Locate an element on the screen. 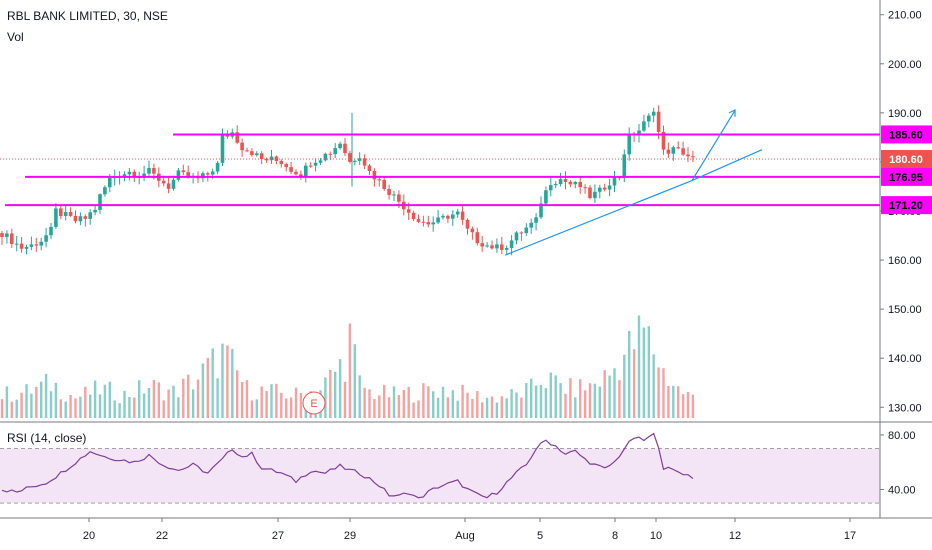 The width and height of the screenshot is (932, 550). x-tick-label: 27 is located at coordinates (278, 536).